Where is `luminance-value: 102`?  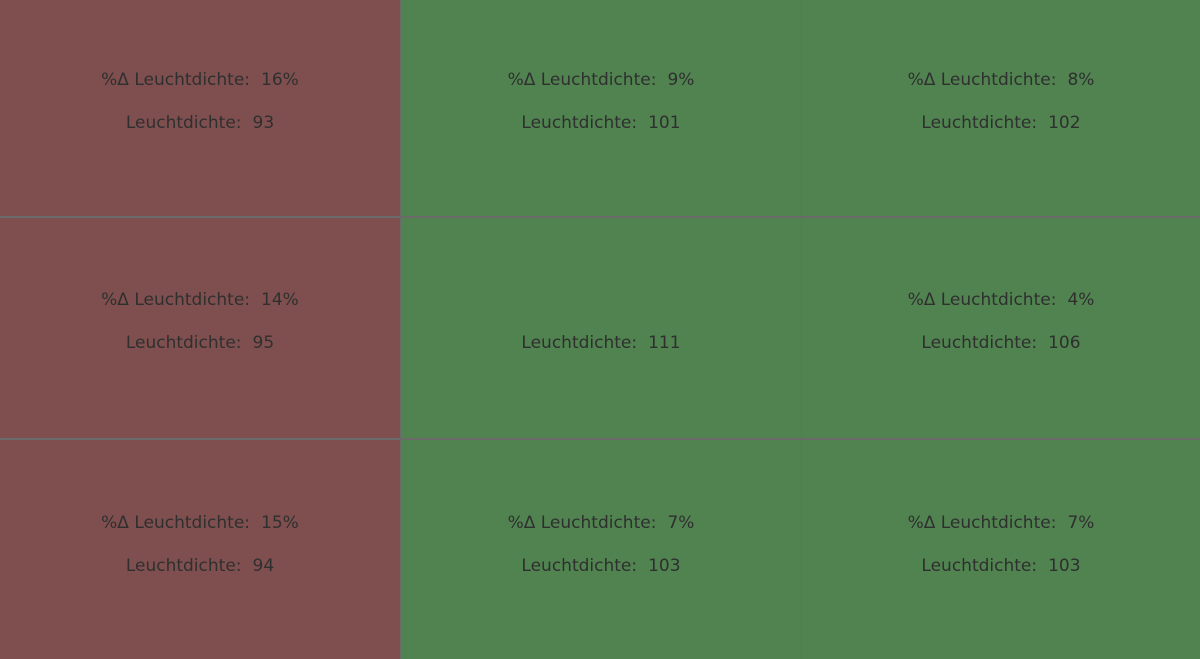 luminance-value: 102 is located at coordinates (1064, 123).